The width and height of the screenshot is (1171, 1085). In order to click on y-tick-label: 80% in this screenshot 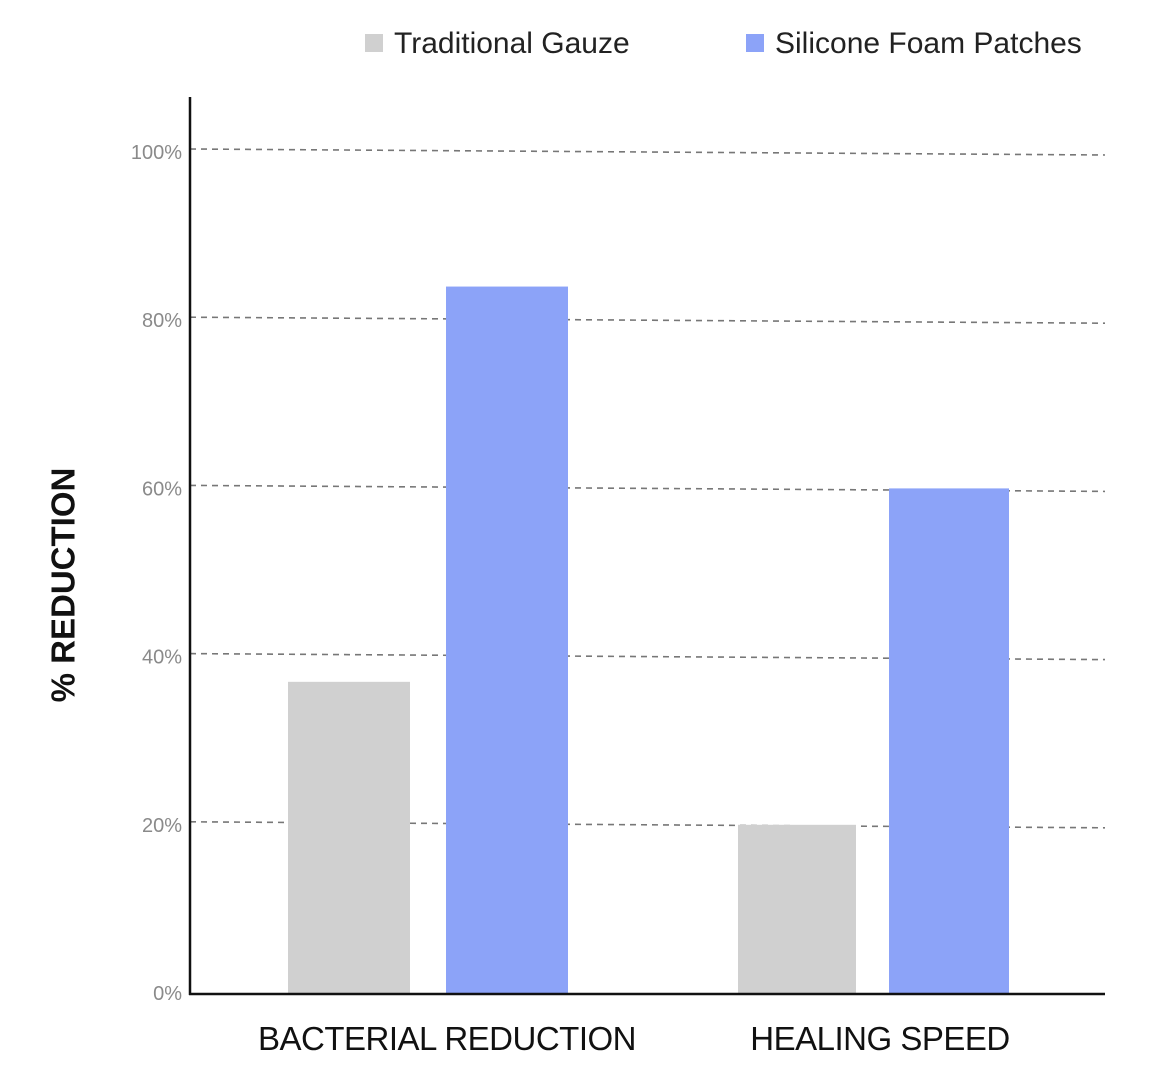, I will do `click(162, 321)`.